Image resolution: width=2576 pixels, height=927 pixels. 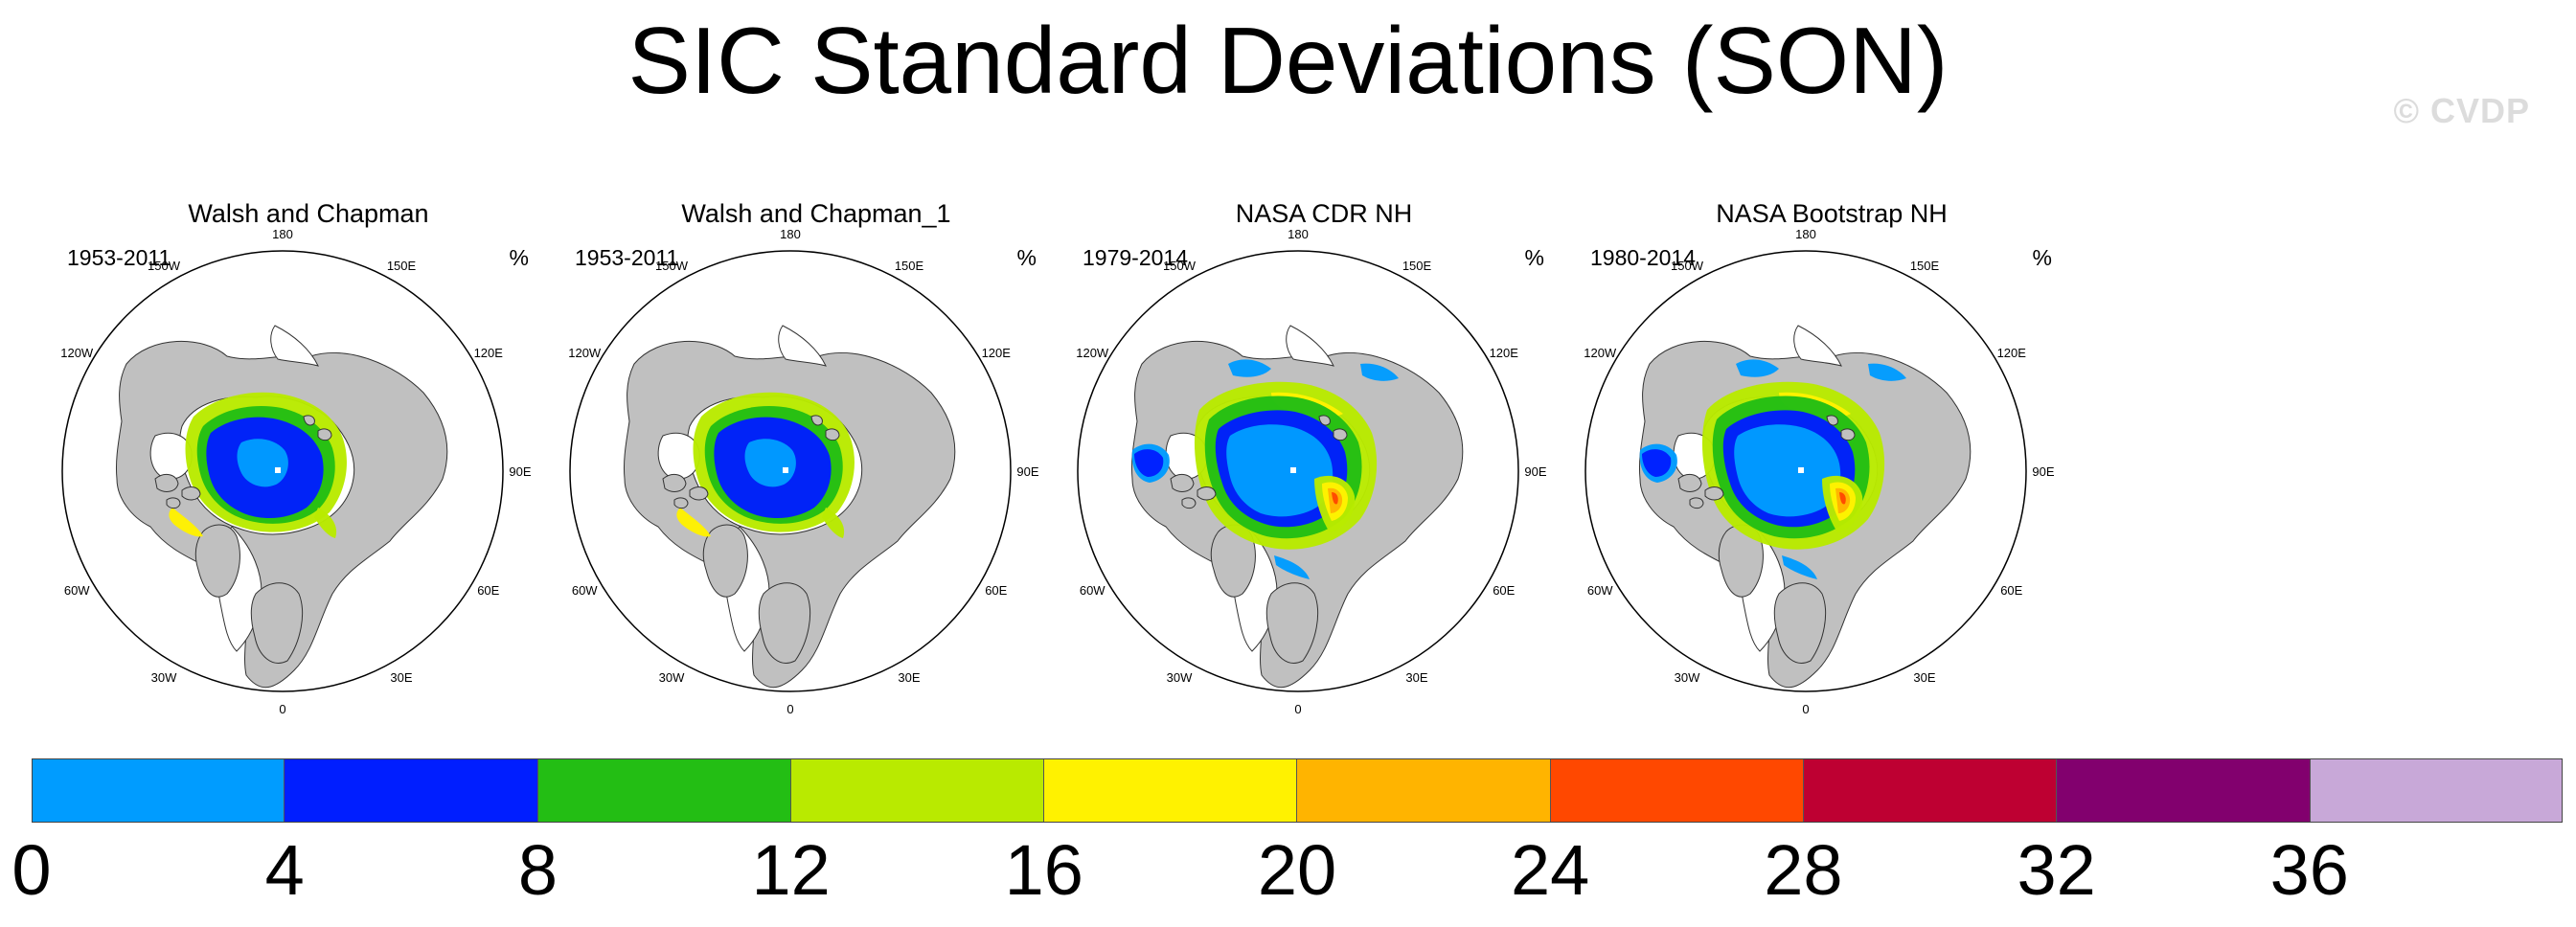 I want to click on colorbar-tick-label: 32, so click(x=2056, y=870).